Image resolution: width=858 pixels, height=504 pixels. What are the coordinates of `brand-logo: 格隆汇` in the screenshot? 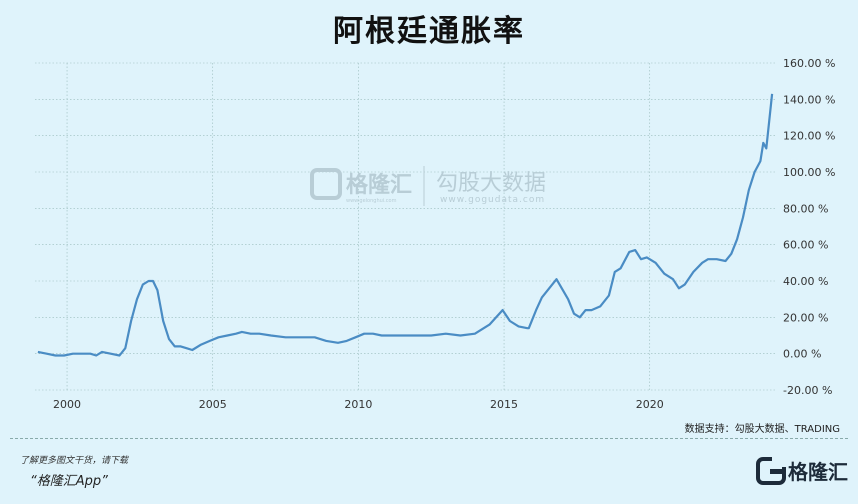 It's located at (802, 470).